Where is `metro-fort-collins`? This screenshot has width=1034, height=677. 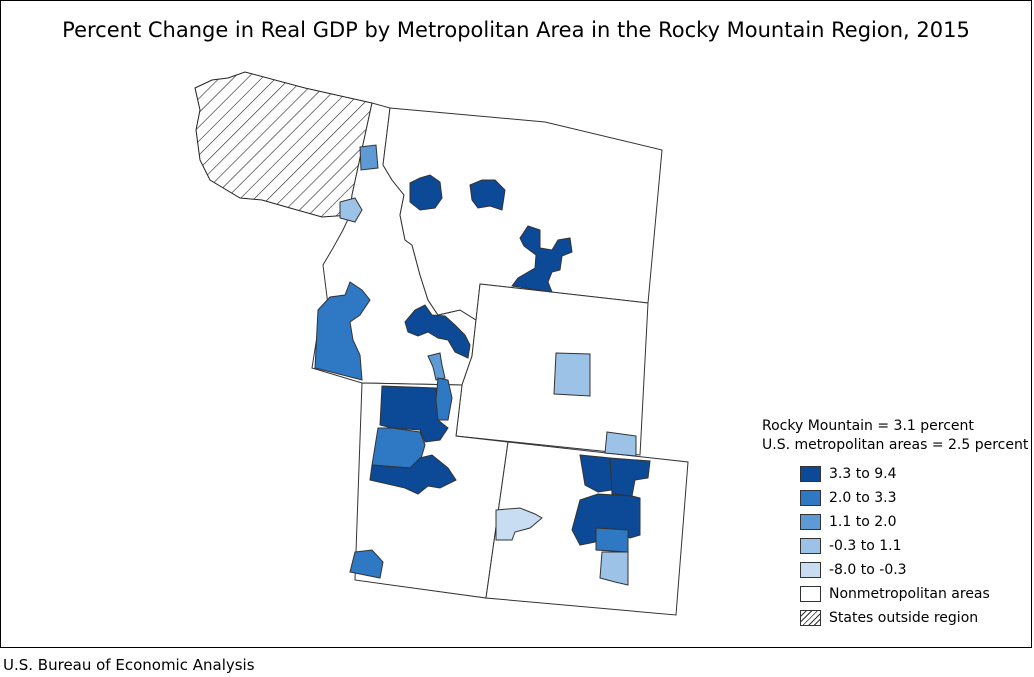 metro-fort-collins is located at coordinates (596, 473).